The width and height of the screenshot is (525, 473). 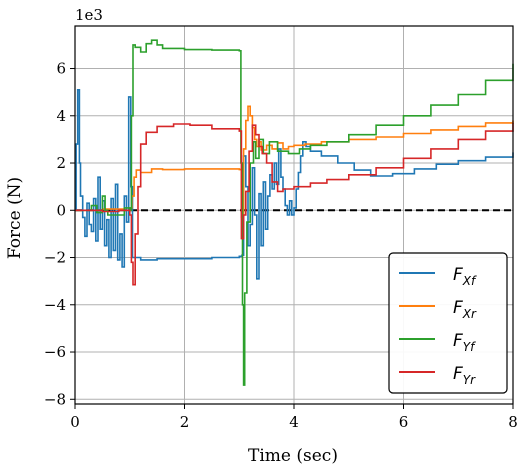 I want to click on y-tick-label: 2, so click(x=61, y=163).